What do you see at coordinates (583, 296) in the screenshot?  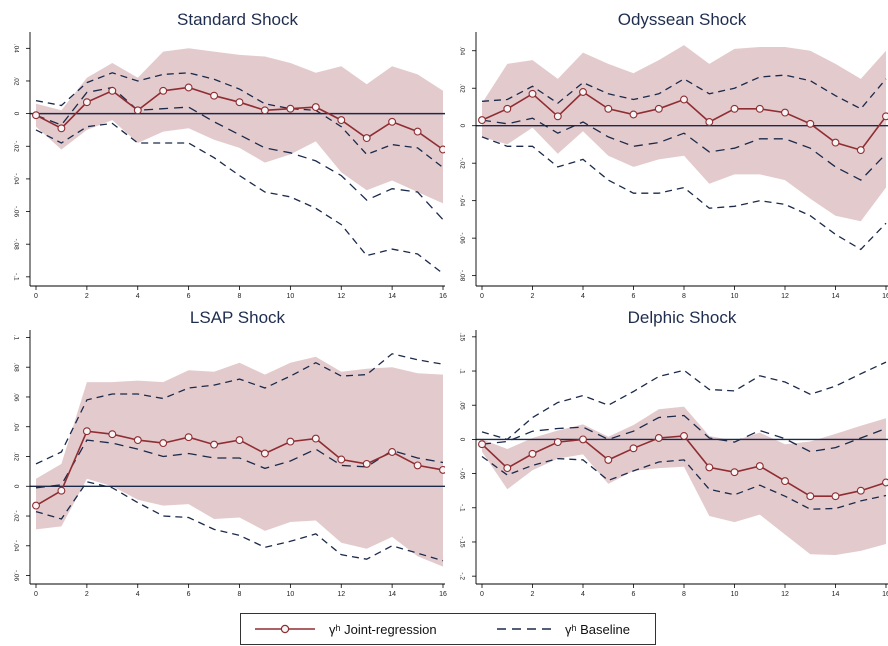 I see `x-tick-label: 4` at bounding box center [583, 296].